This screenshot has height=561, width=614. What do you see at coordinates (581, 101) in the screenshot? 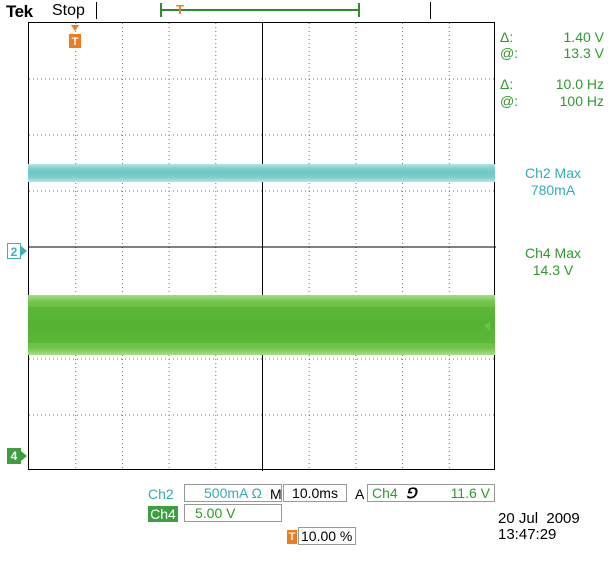
I see `at-freq-value: 100 Hz` at bounding box center [581, 101].